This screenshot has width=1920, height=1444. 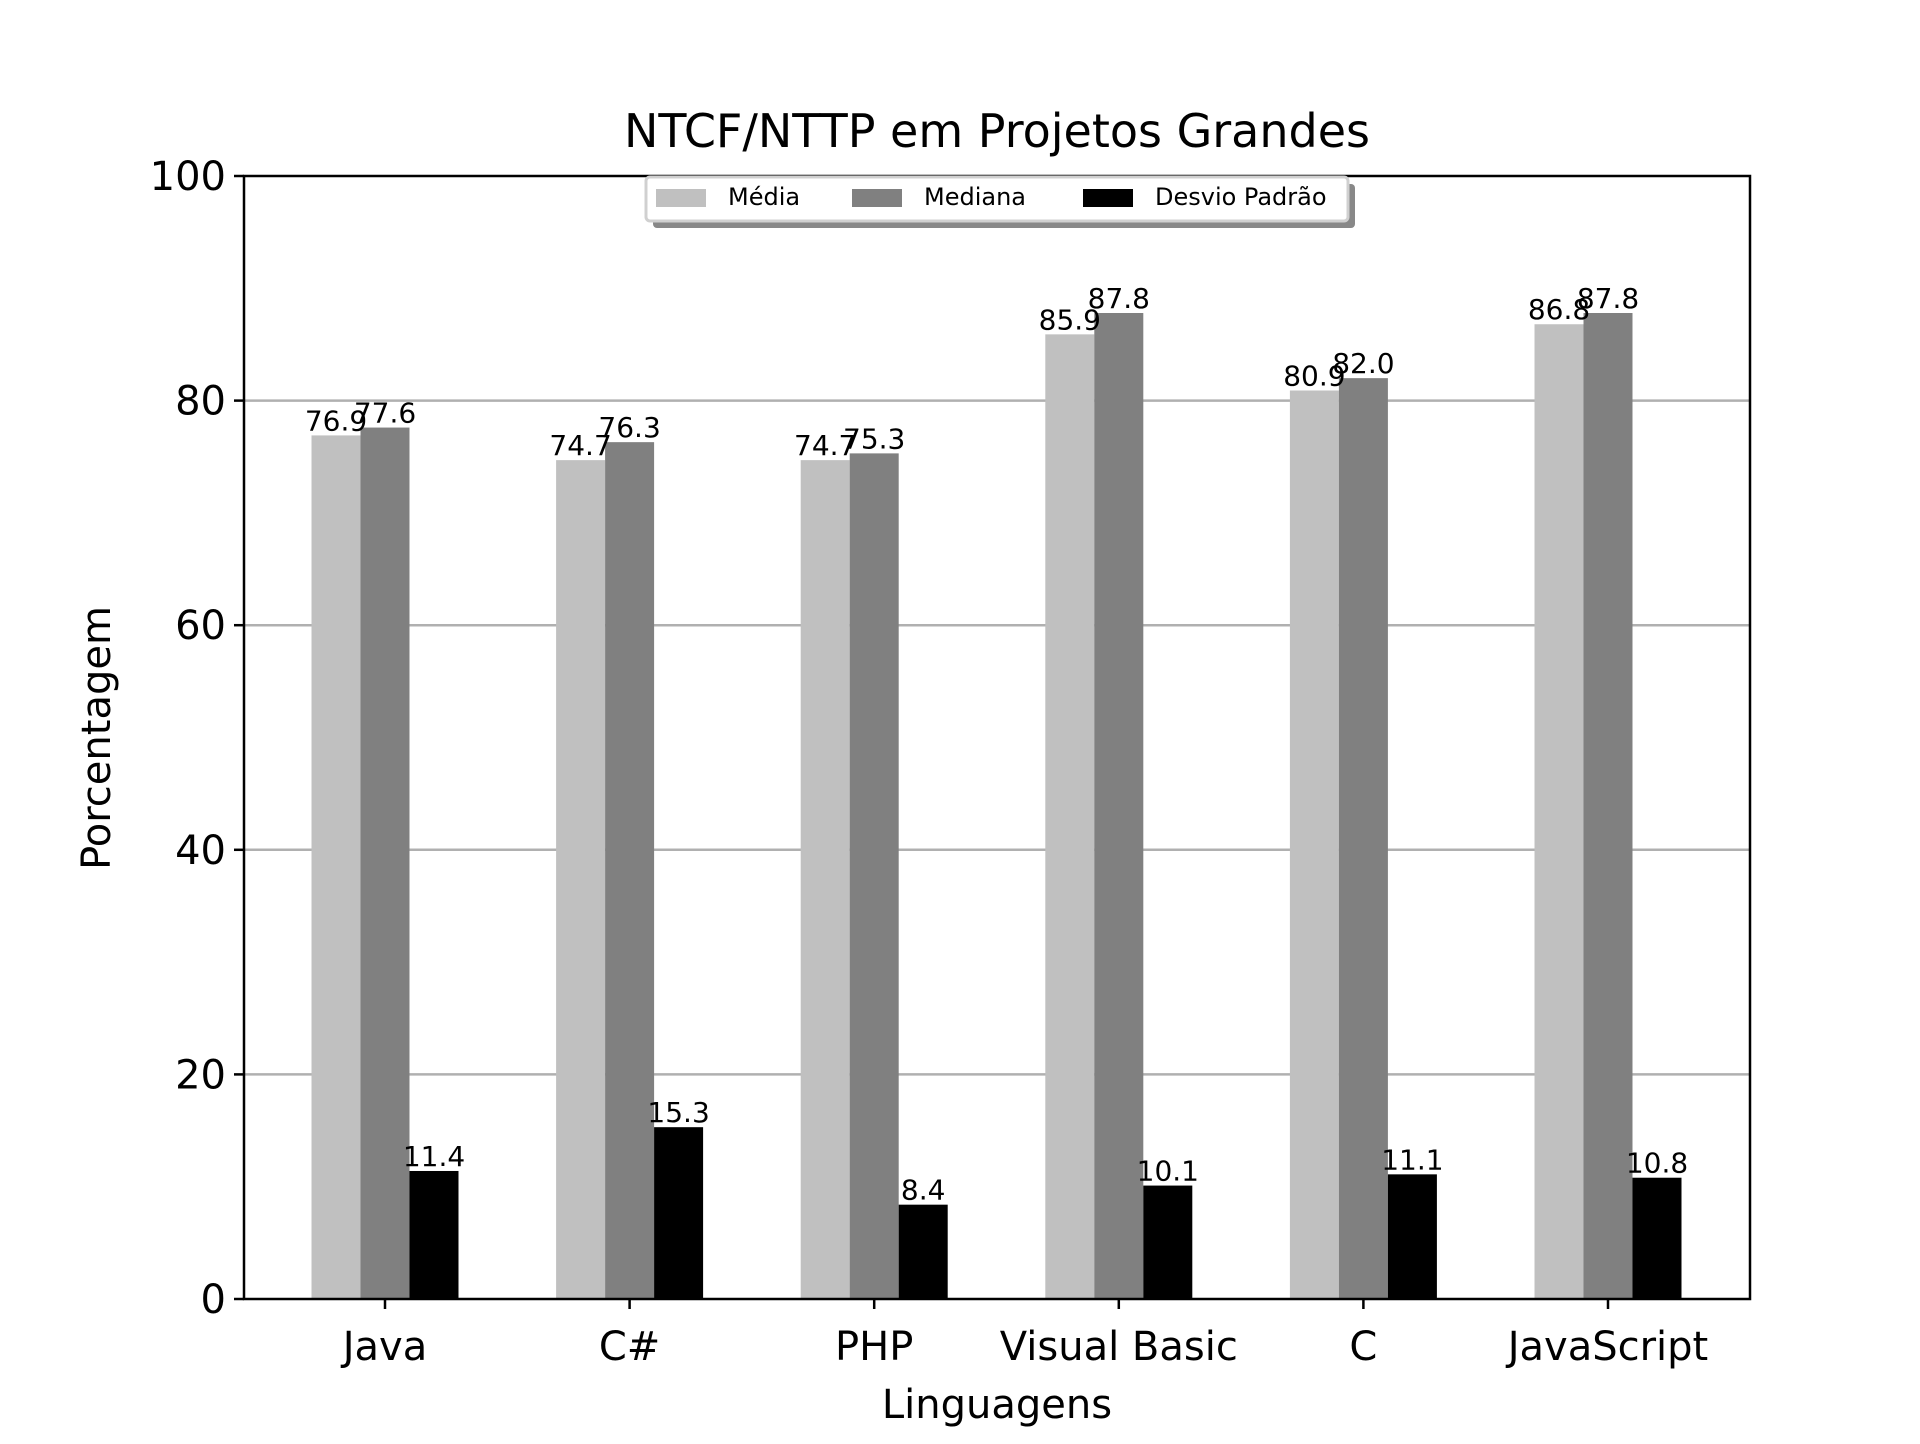 I want to click on x-axis: Java C# PHP Visual Basic C JavaScript, so click(x=1024, y=1334).